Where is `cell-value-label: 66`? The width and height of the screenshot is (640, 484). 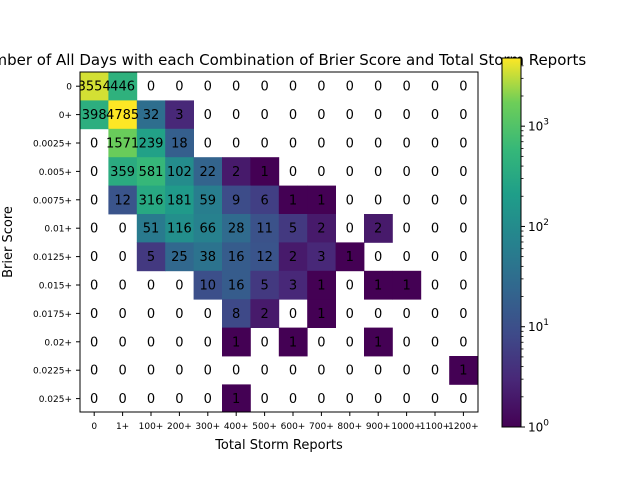 cell-value-label: 66 is located at coordinates (208, 229).